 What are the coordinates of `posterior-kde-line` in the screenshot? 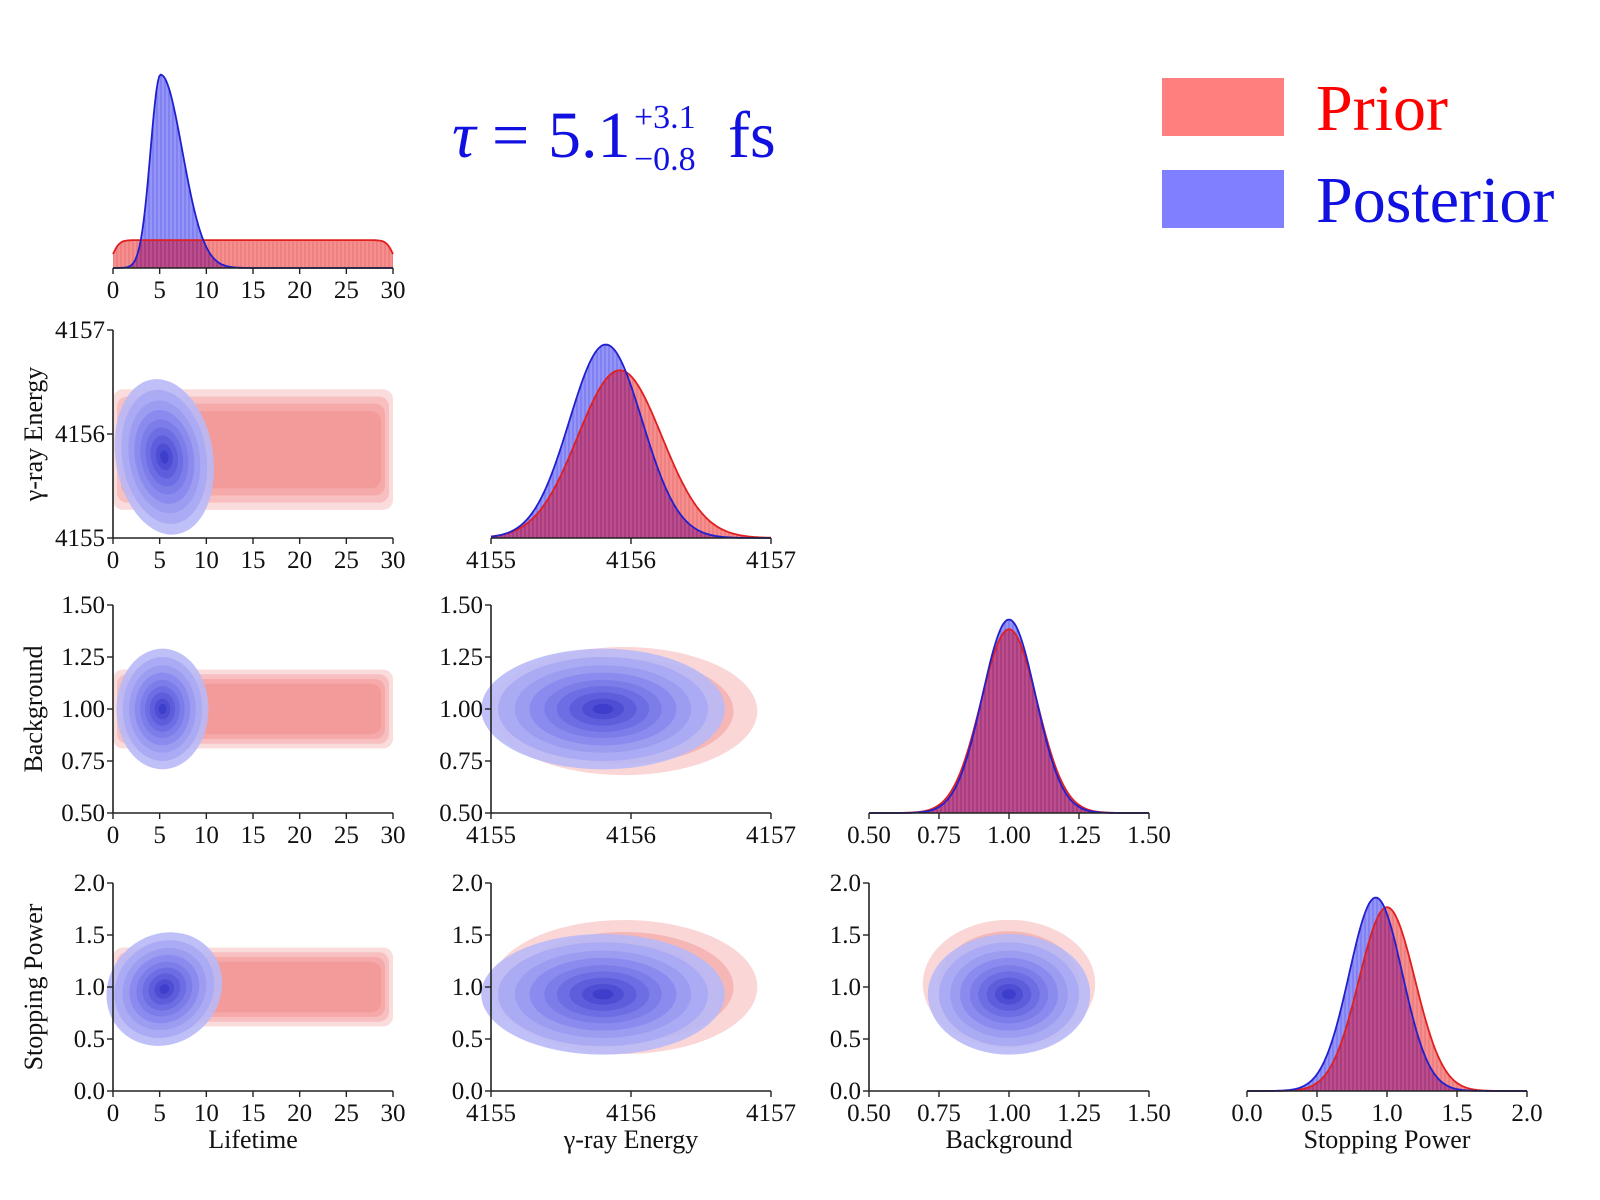 It's located at (630, 441).